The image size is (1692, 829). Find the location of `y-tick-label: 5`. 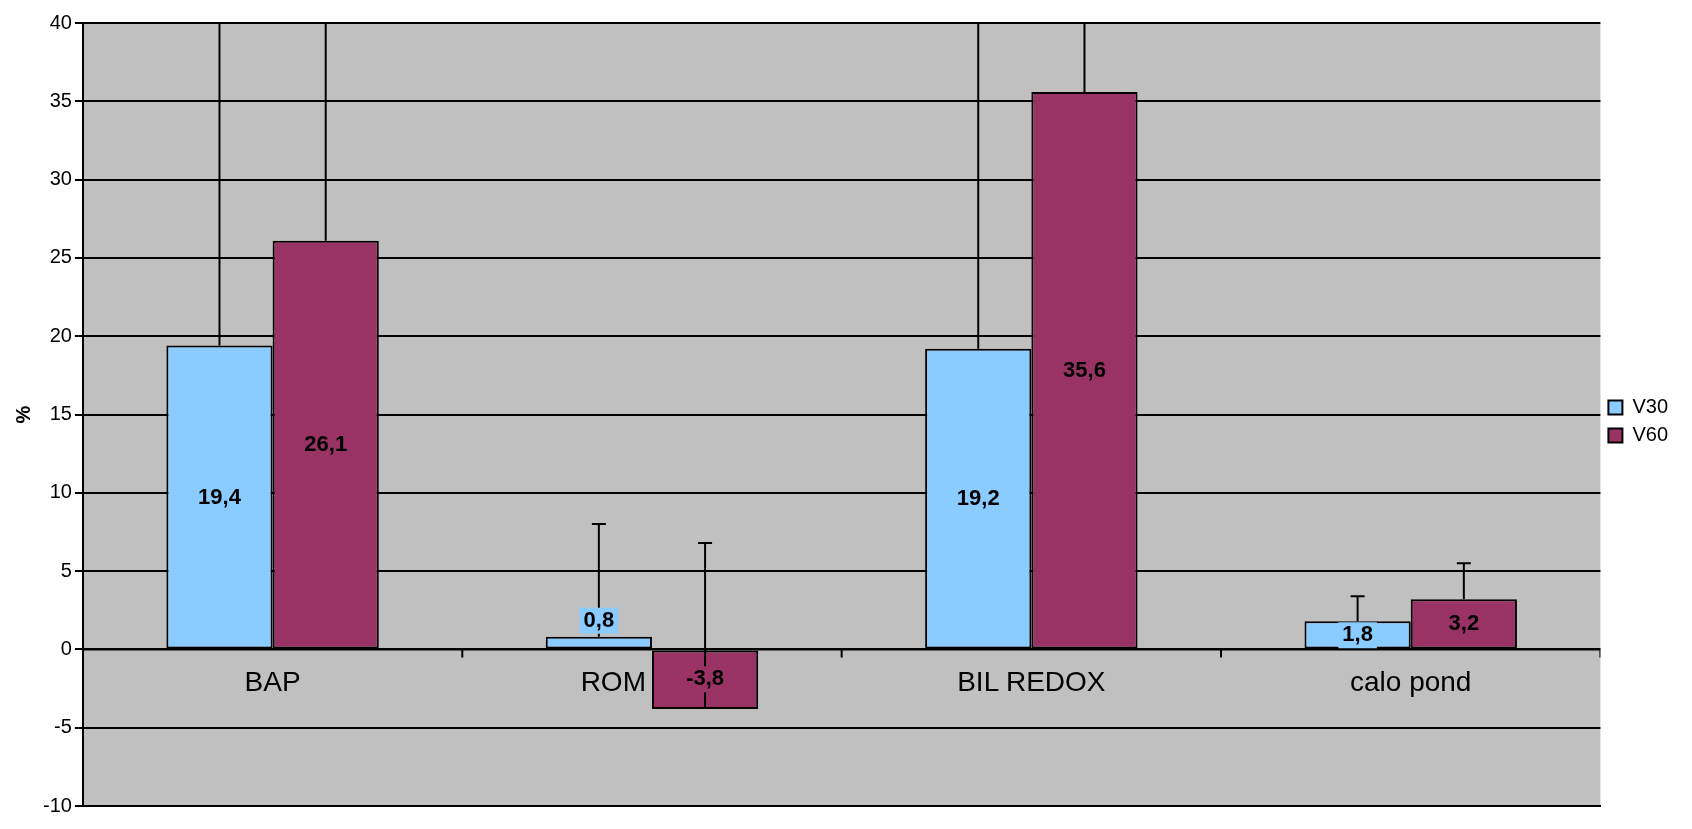

y-tick-label: 5 is located at coordinates (66, 569).